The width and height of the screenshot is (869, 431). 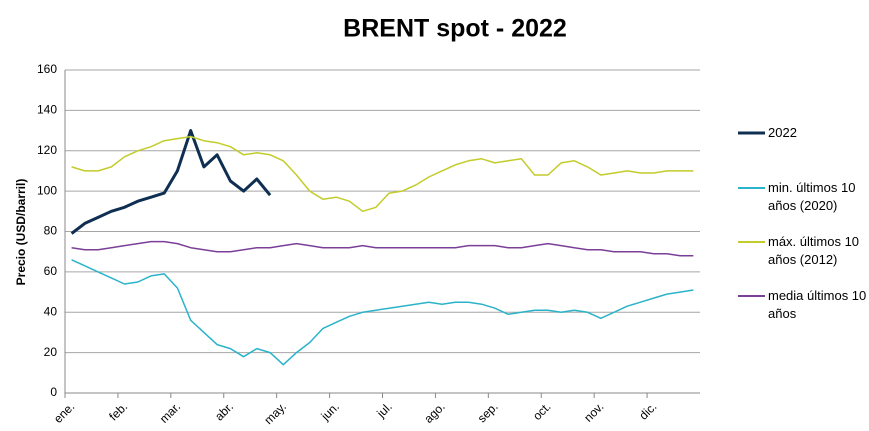 I want to click on y-tick-label: 100, so click(x=47, y=190).